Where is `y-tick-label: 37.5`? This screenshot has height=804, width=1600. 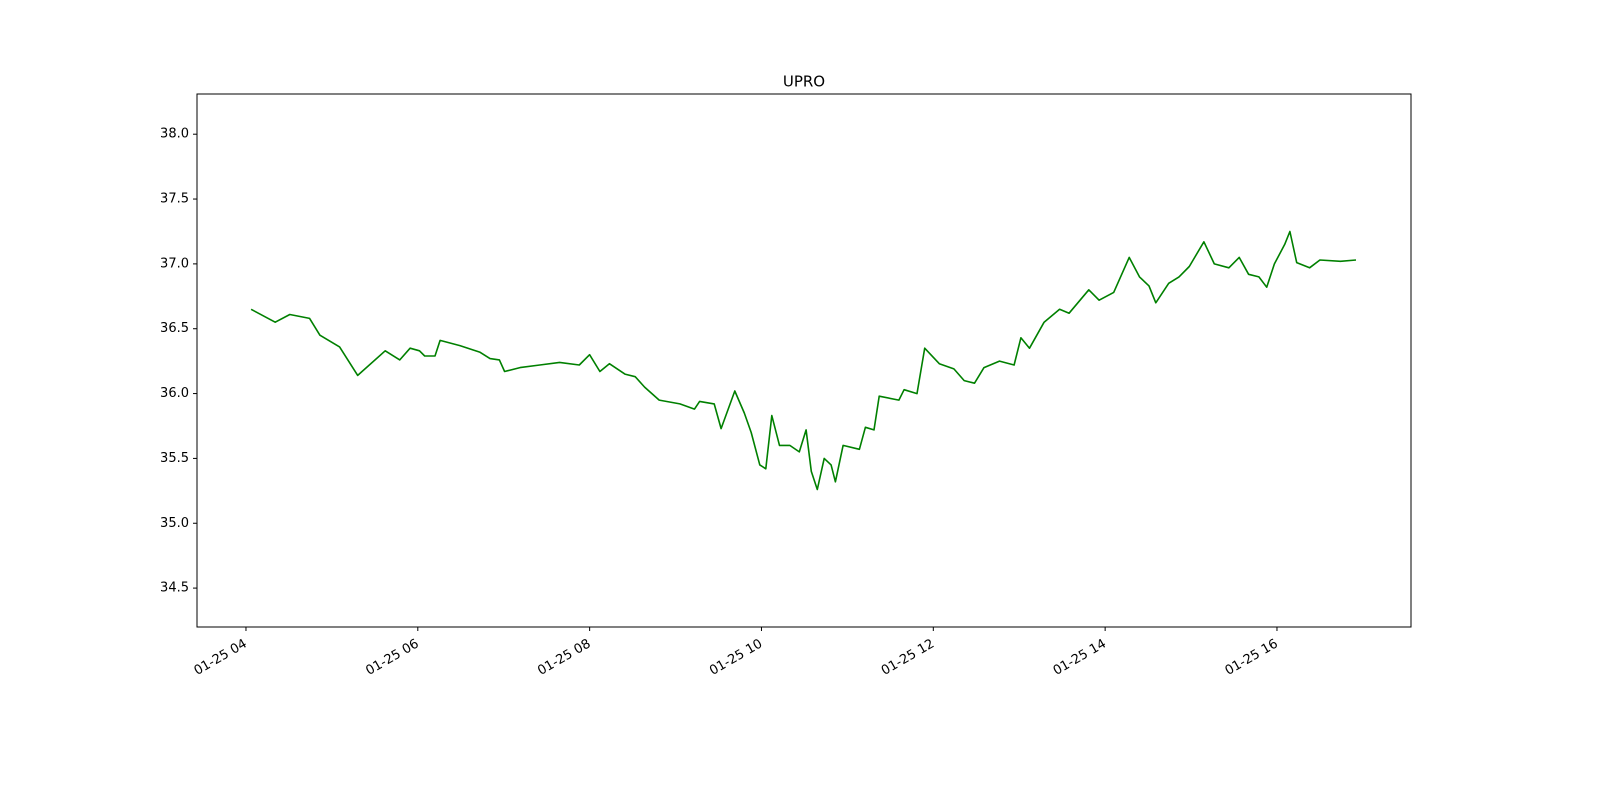 y-tick-label: 37.5 is located at coordinates (174, 199).